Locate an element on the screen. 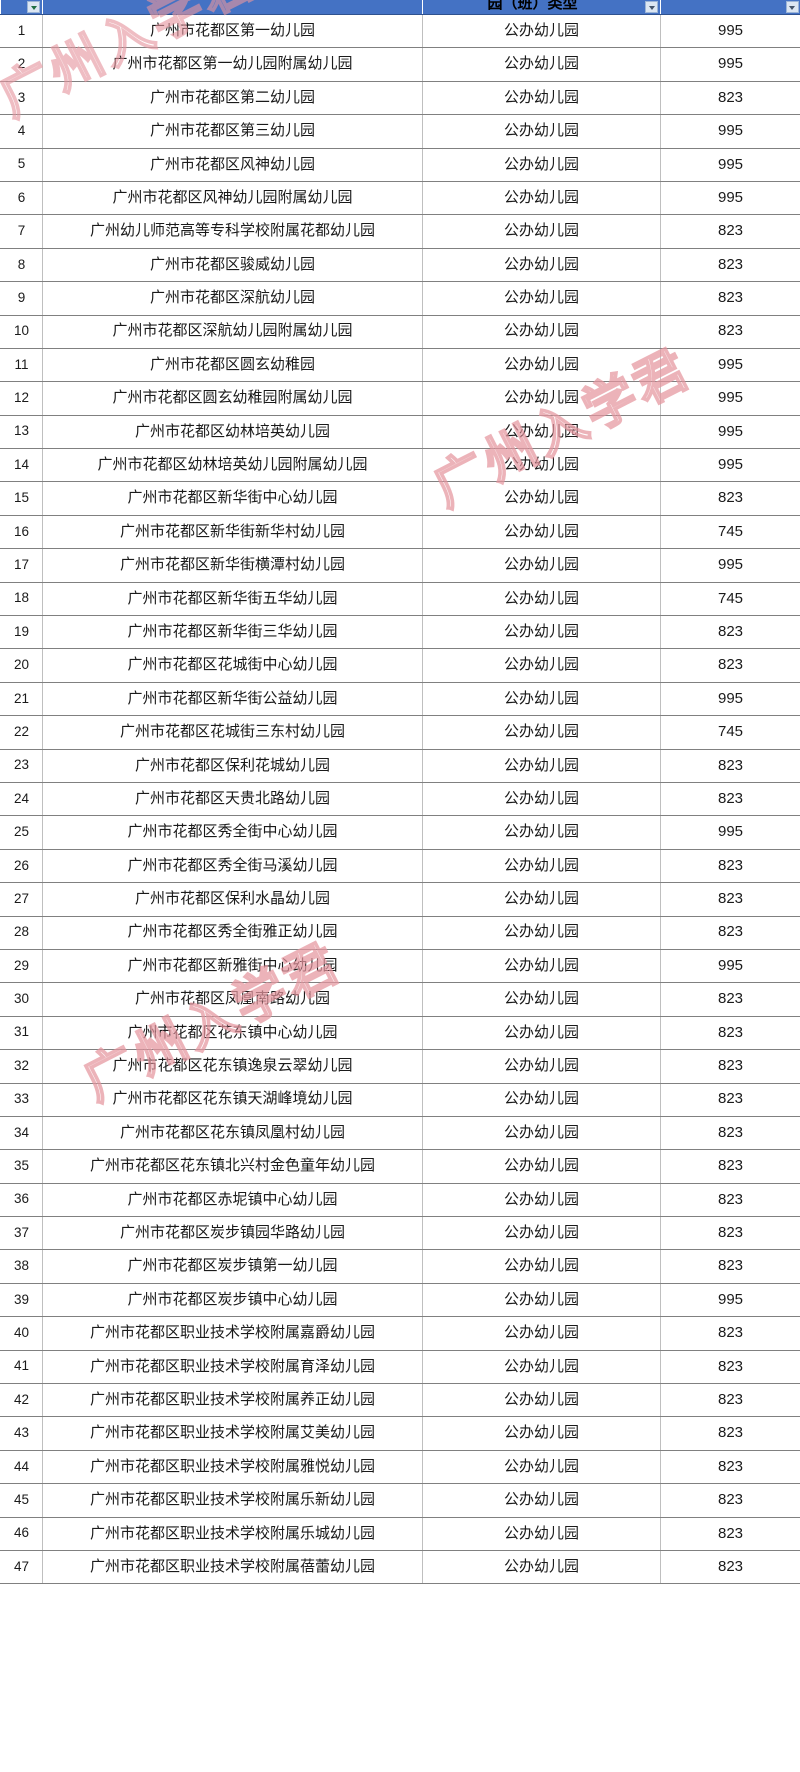  row-index: 31 is located at coordinates (21, 1033).